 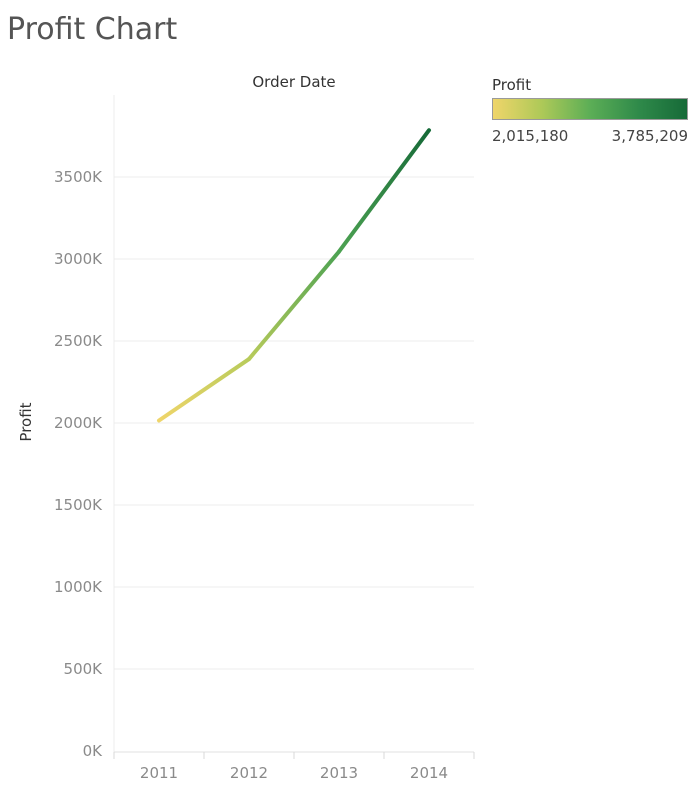 What do you see at coordinates (78, 259) in the screenshot?
I see `y-tick-label: 3000K` at bounding box center [78, 259].